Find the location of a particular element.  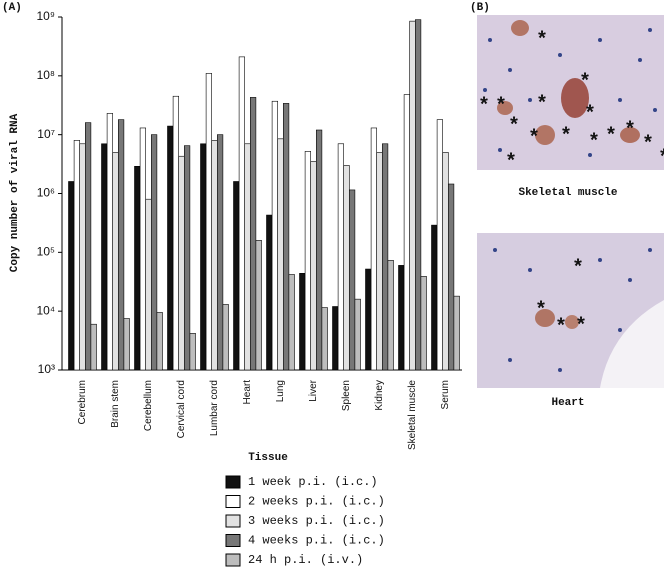

legend-label: 2 weeks p.i. (i.c.) is located at coordinates (316, 502).